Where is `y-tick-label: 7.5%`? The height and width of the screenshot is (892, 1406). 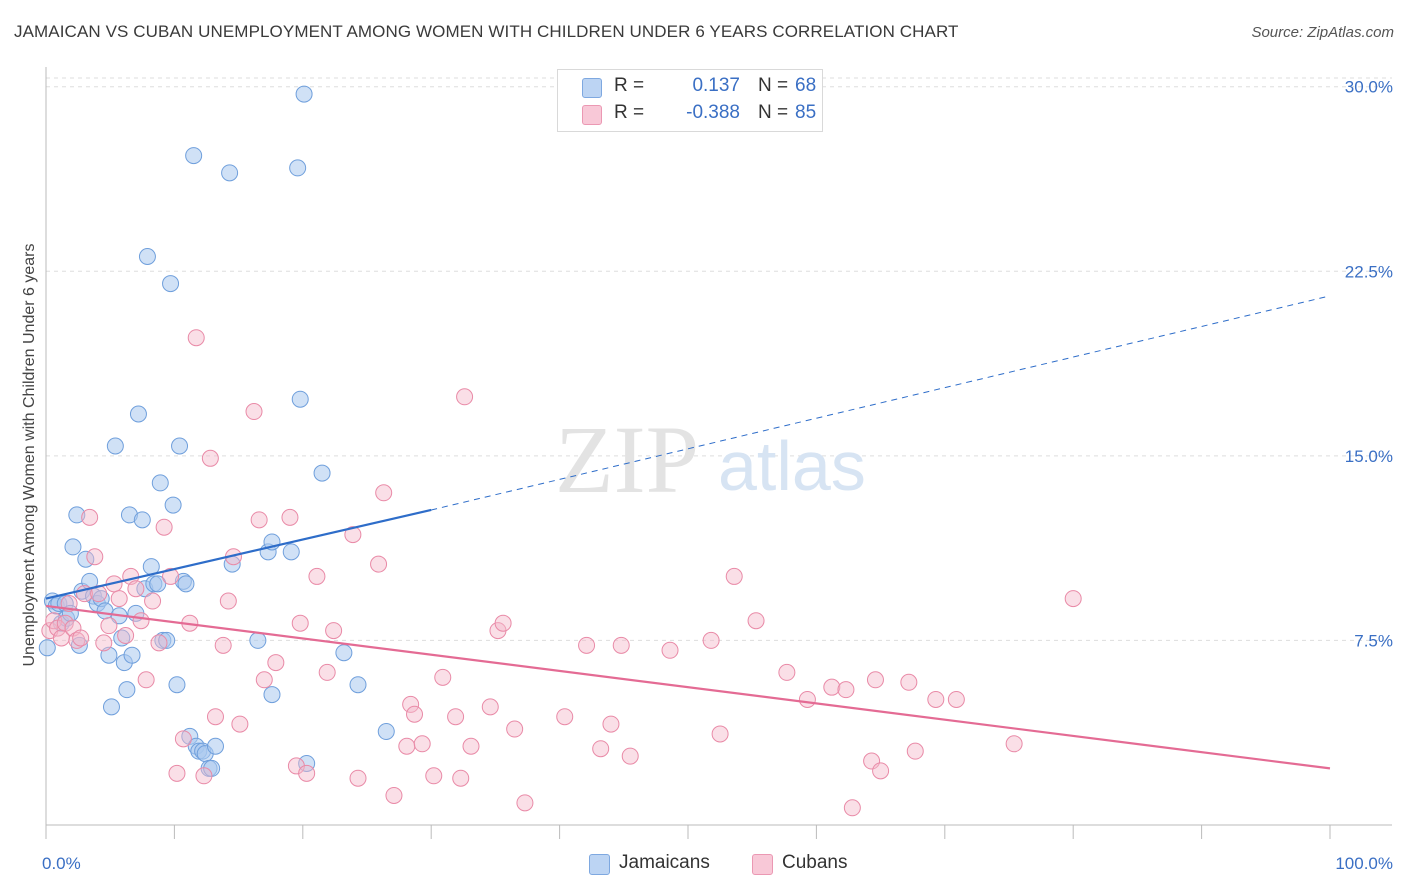
y-tick-label: 7.5% is located at coordinates (1373, 640).